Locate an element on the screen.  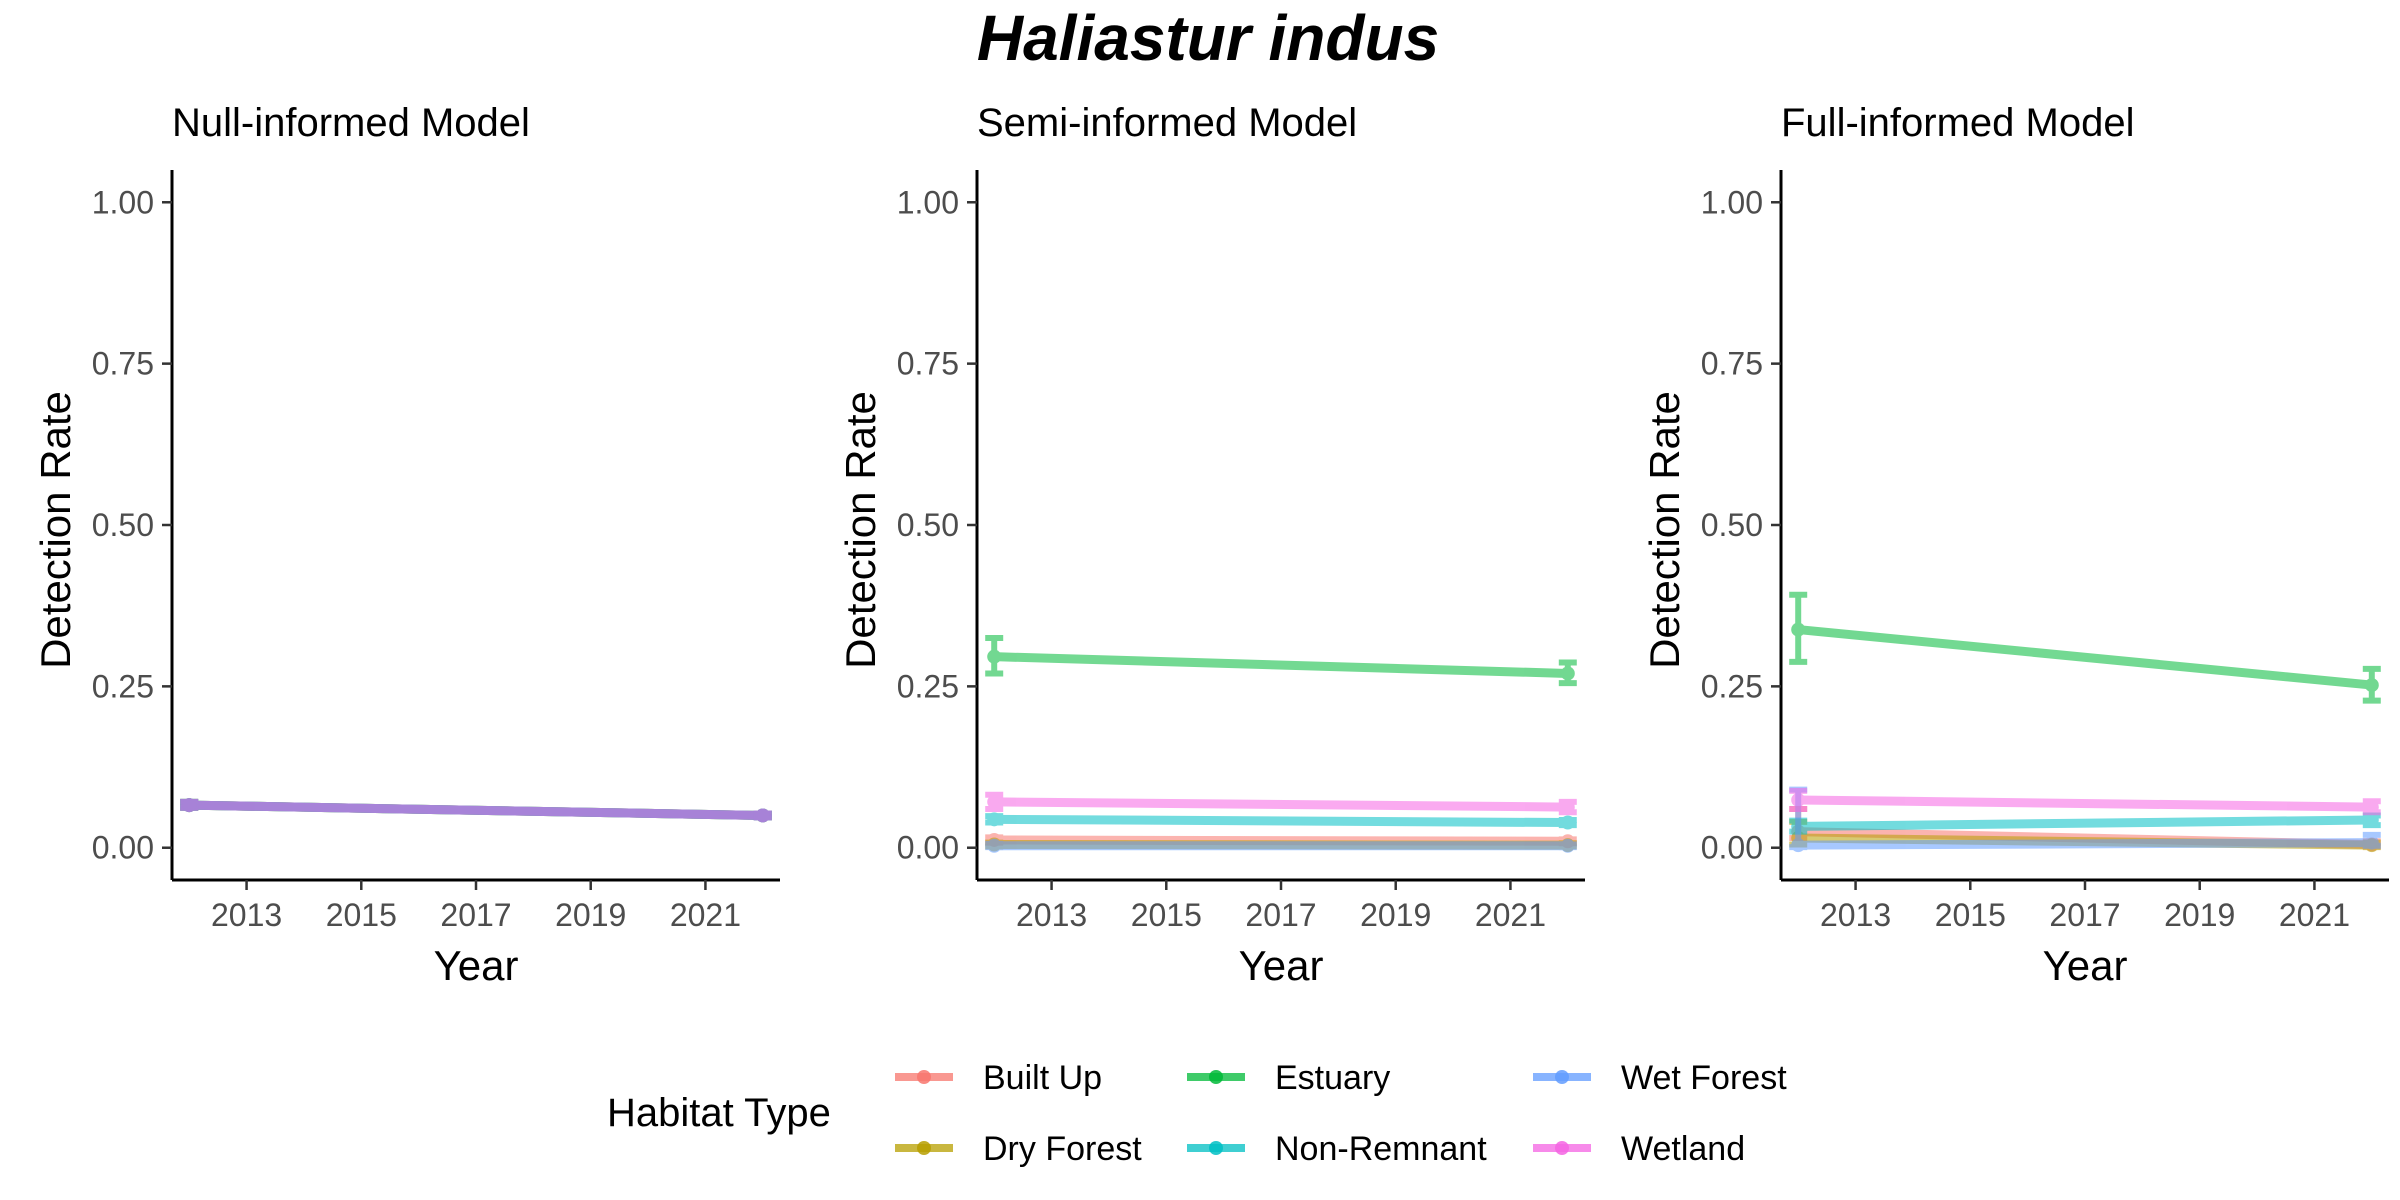
legend-item-wetland: Wetland is located at coordinates (1639, 1149).